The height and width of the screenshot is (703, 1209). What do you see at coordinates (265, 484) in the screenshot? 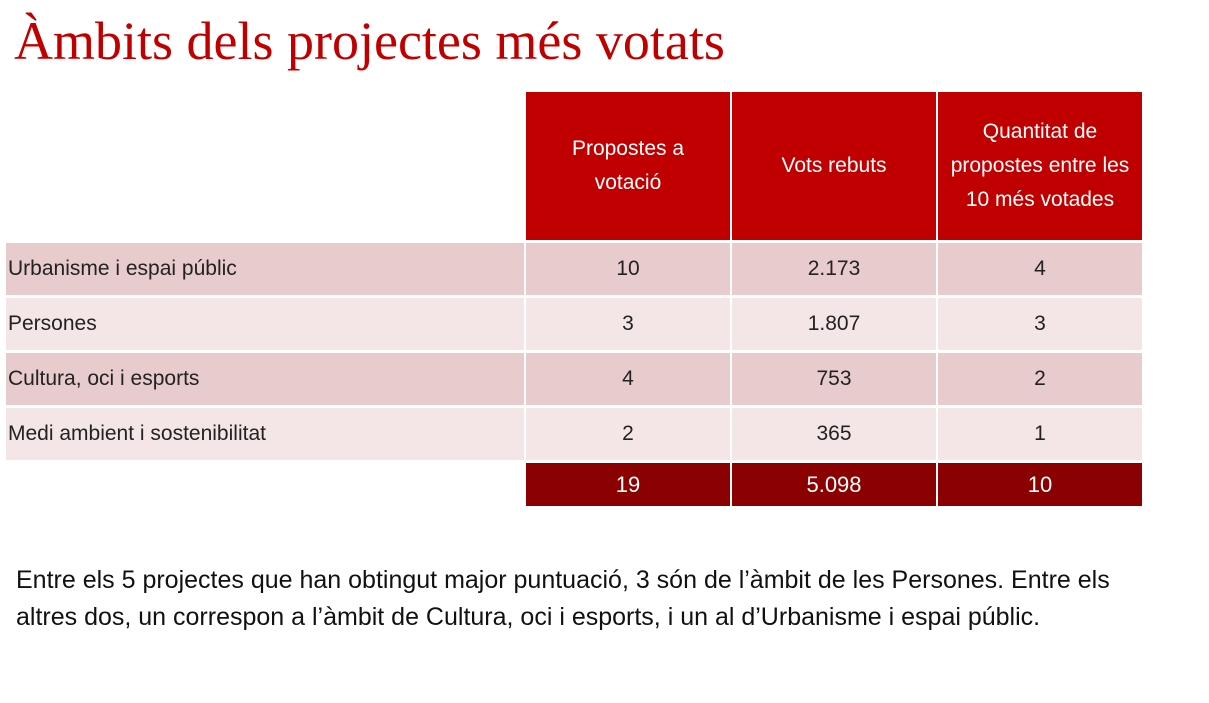
I see `total-cell` at bounding box center [265, 484].